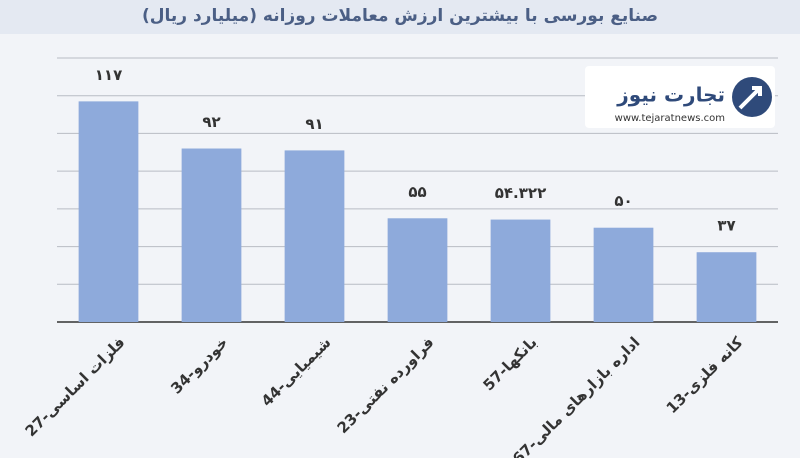 This screenshot has height=458, width=800. Describe the element at coordinates (623, 201) in the screenshot. I see `value-label: ۵۰` at that location.